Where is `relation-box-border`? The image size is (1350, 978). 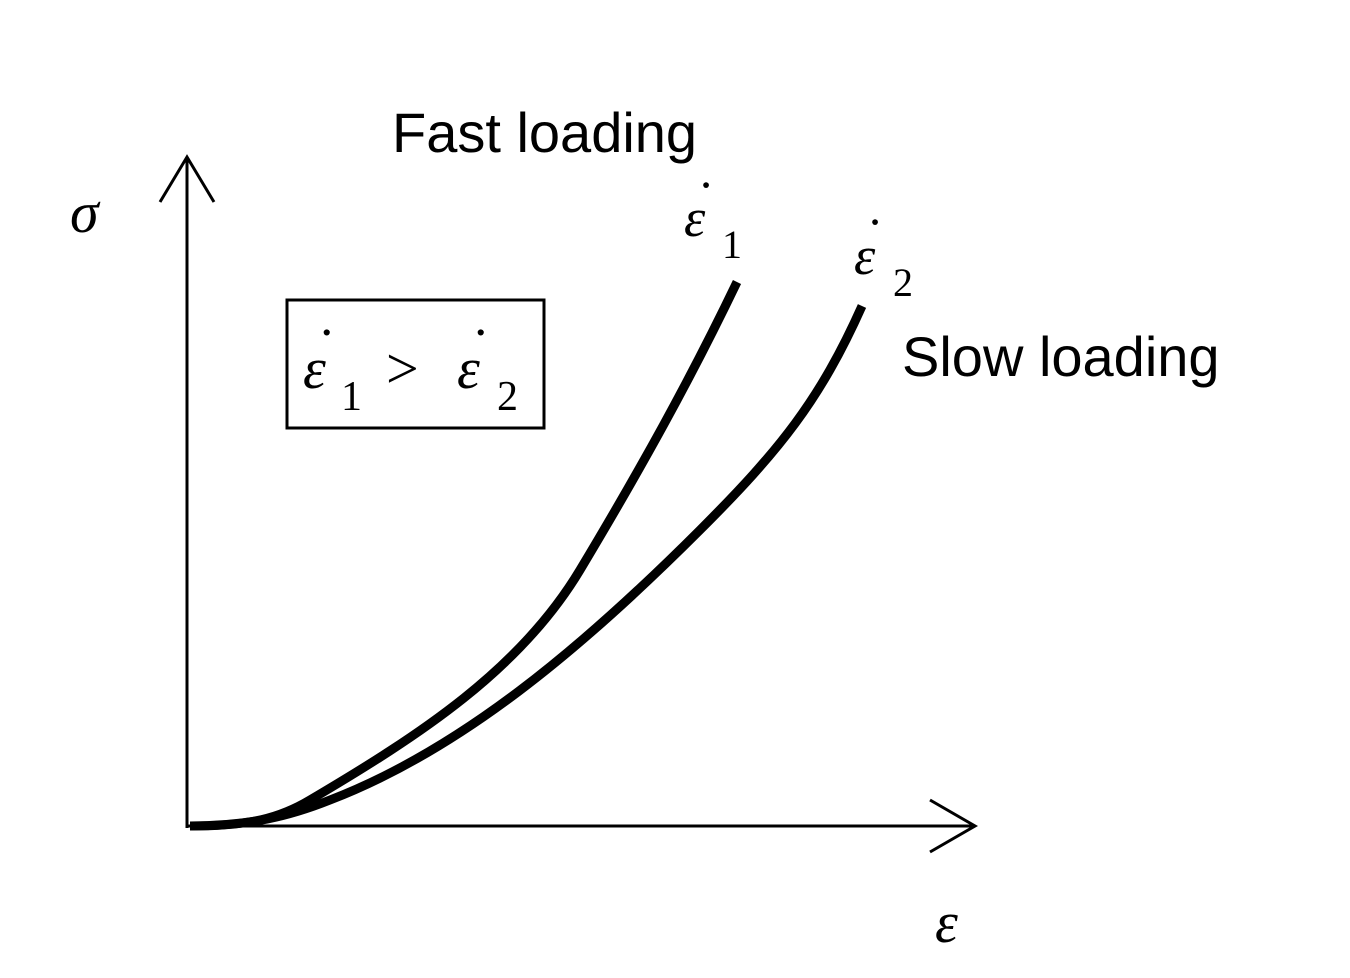
relation-box-border is located at coordinates (415, 364).